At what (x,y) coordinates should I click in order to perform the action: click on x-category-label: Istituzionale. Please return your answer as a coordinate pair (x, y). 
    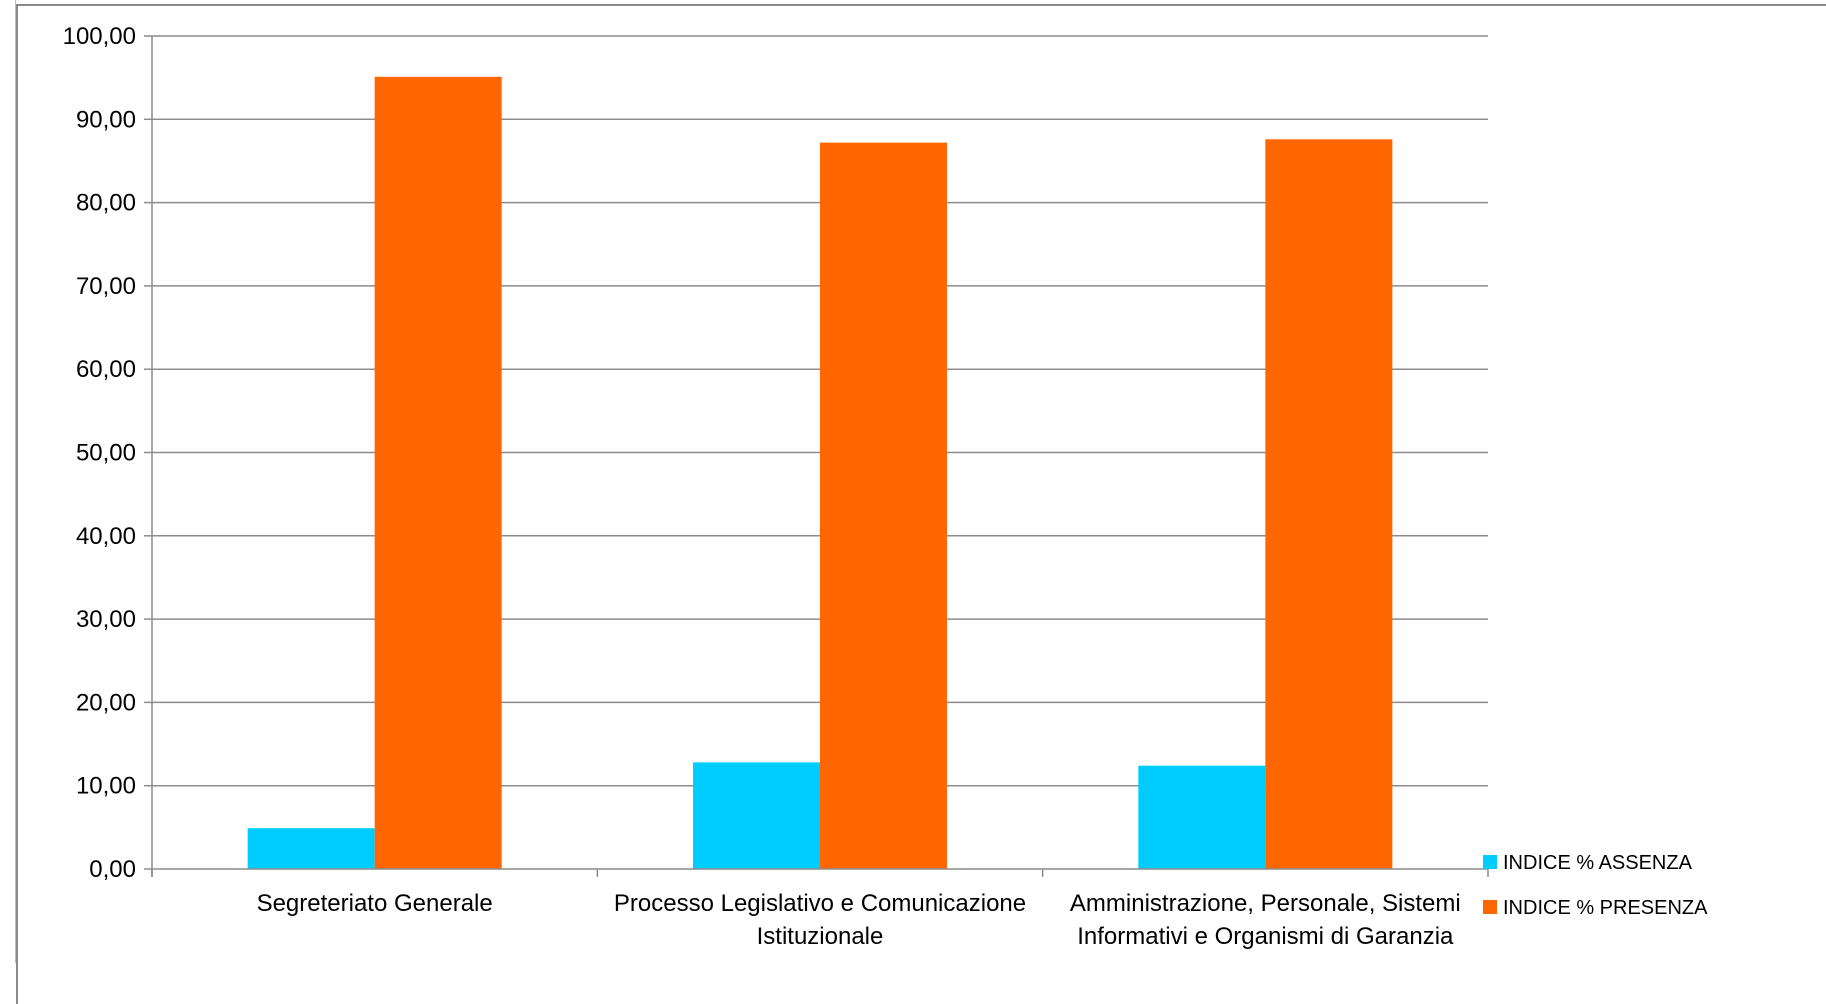
    Looking at the image, I should click on (820, 936).